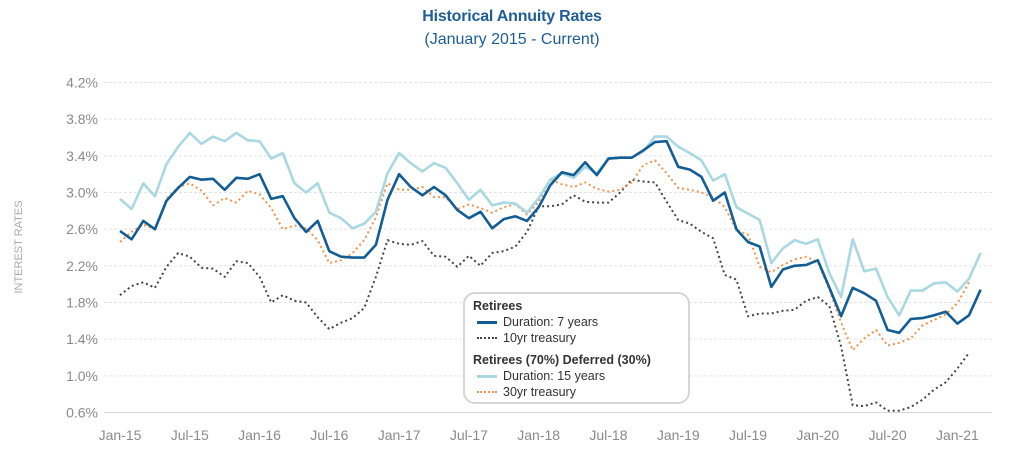 The height and width of the screenshot is (461, 1024). I want to click on x-tick-label: Jan-21, so click(957, 435).